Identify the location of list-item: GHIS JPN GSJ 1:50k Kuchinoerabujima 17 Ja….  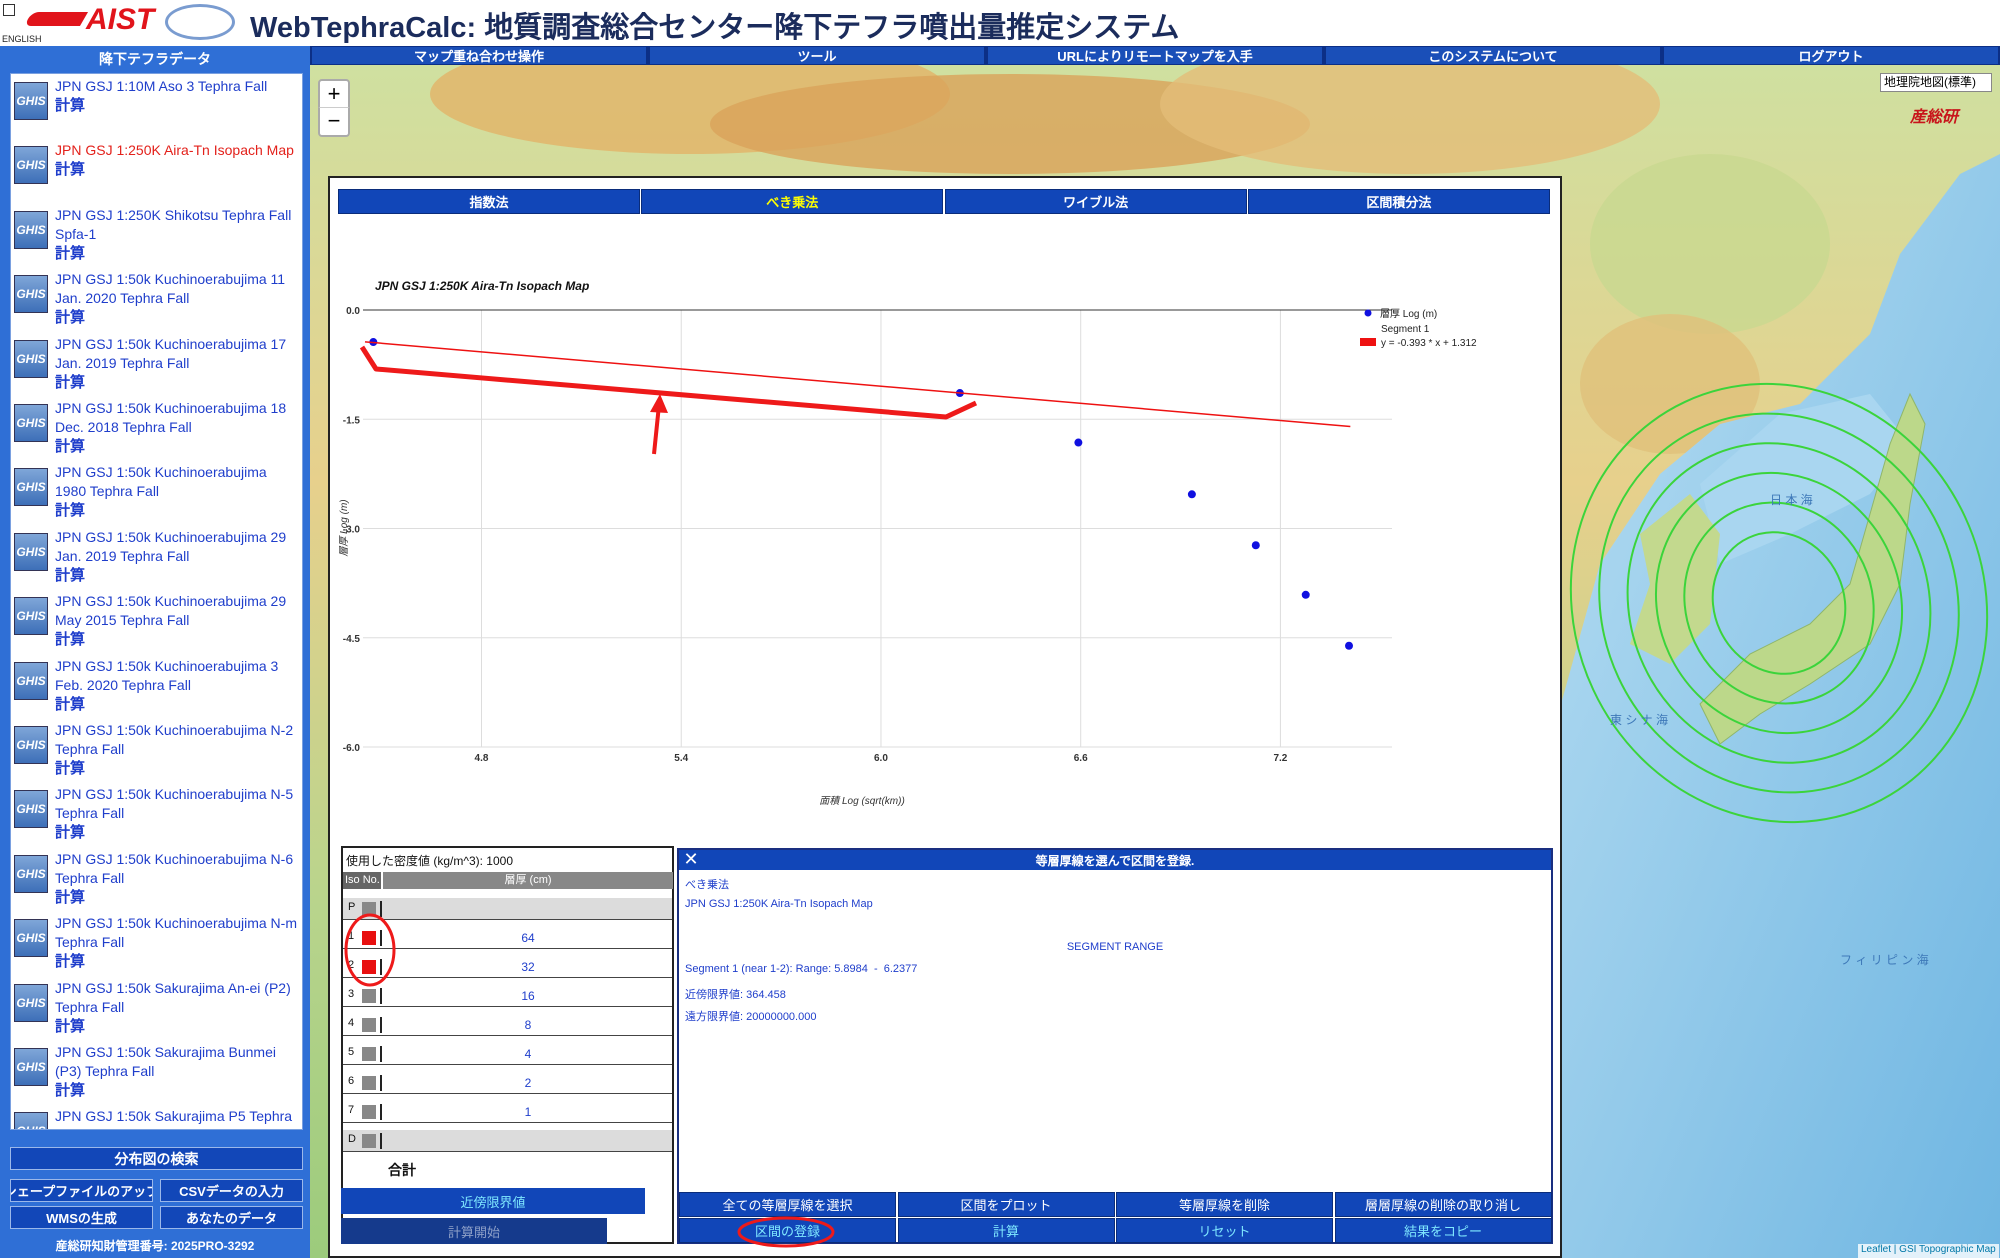
(156, 366).